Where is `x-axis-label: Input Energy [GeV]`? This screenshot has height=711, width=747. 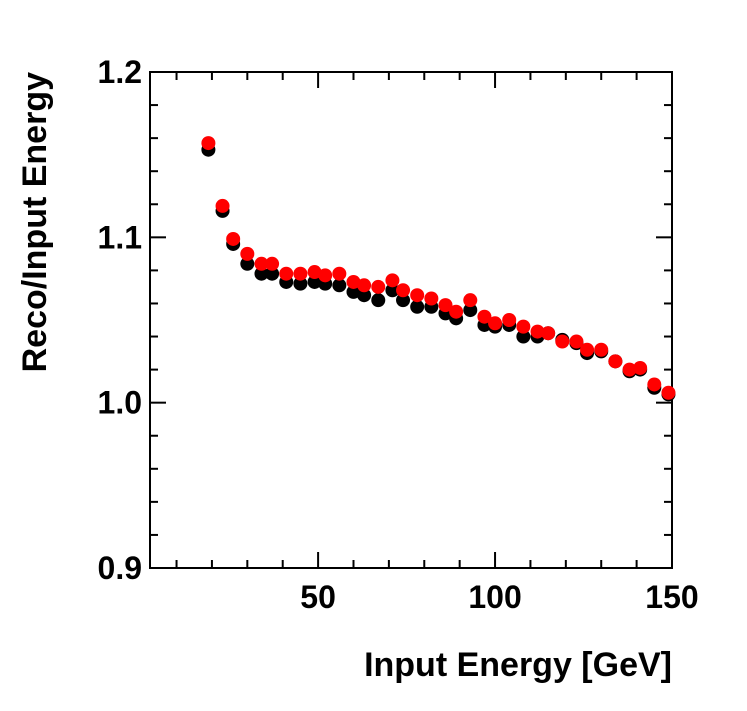 x-axis-label: Input Energy [GeV] is located at coordinates (518, 665).